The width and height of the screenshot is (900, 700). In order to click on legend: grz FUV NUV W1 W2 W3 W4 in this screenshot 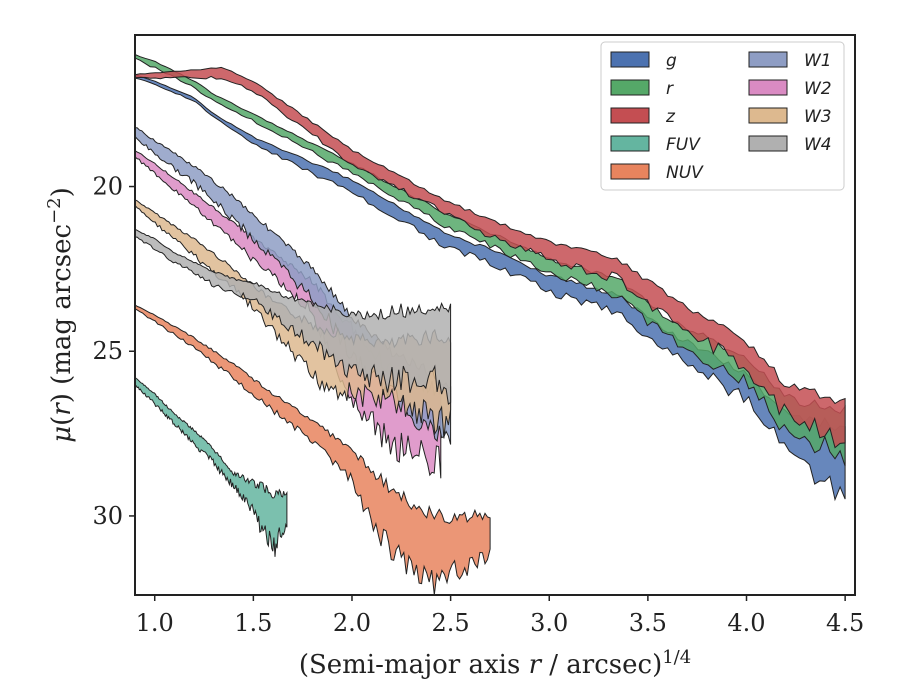, I will do `click(722, 116)`.